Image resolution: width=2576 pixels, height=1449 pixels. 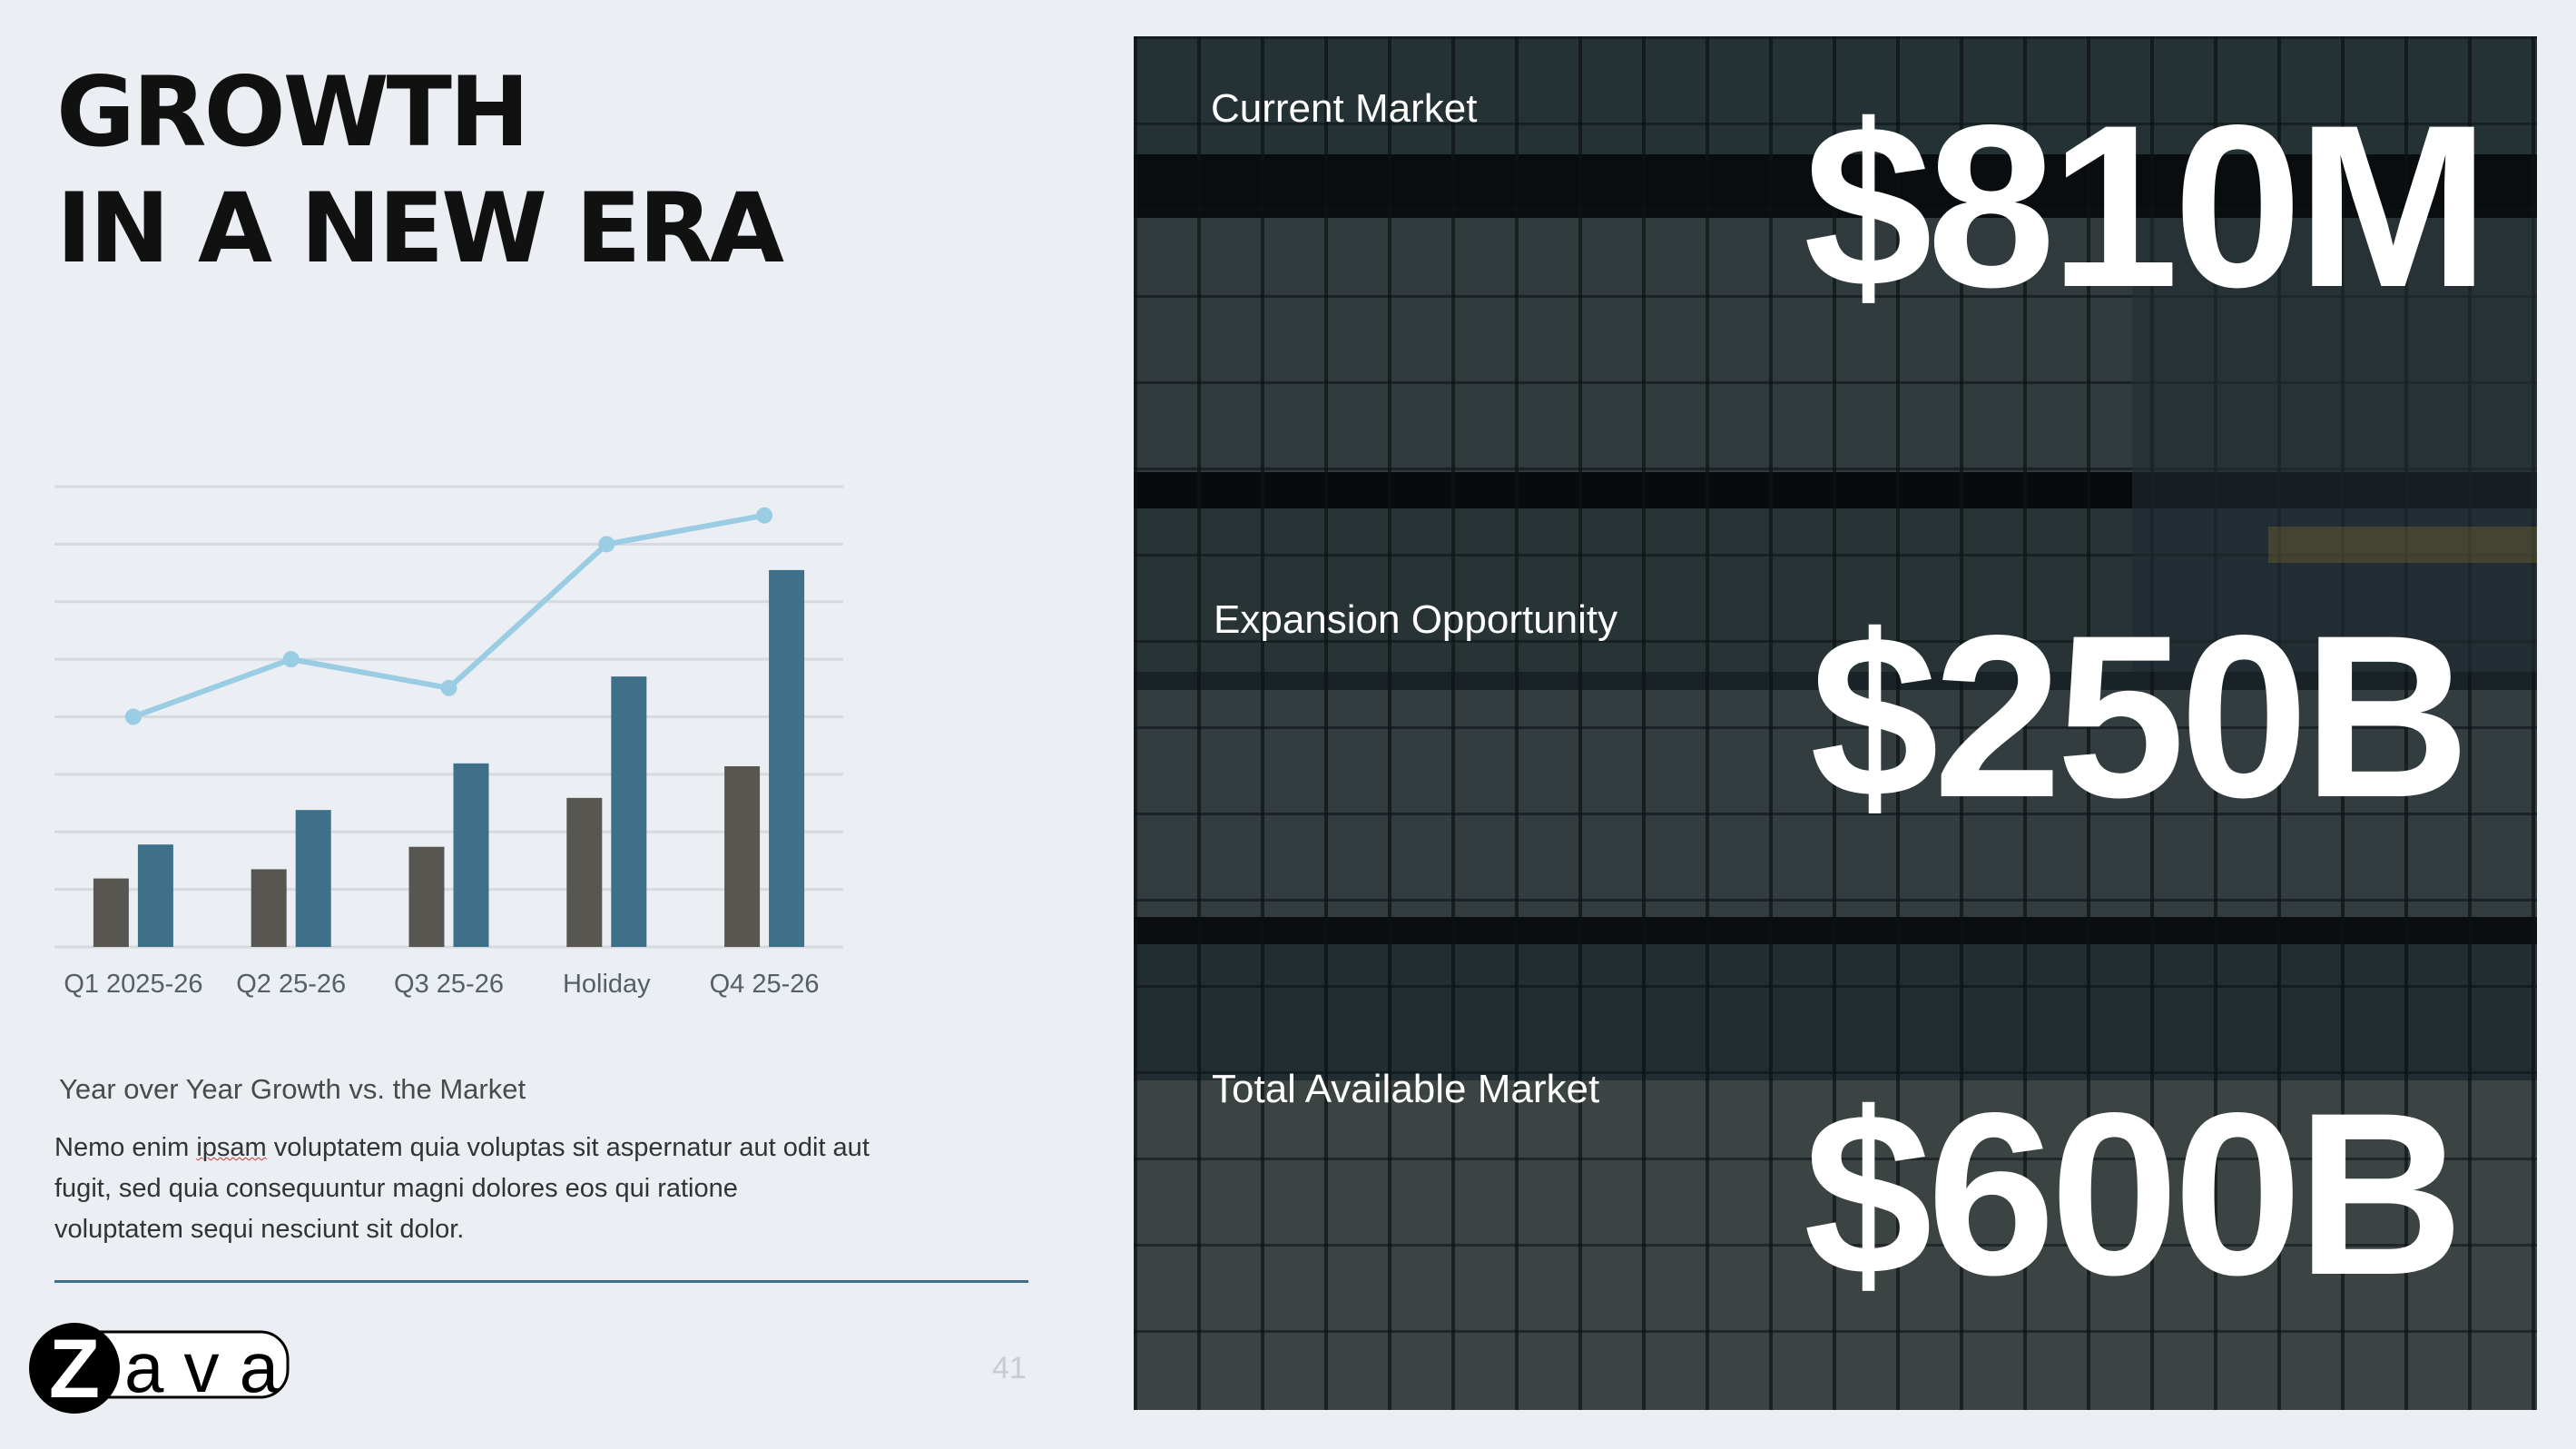 I want to click on x-tick-label: Q3 25-26, so click(x=449, y=985).